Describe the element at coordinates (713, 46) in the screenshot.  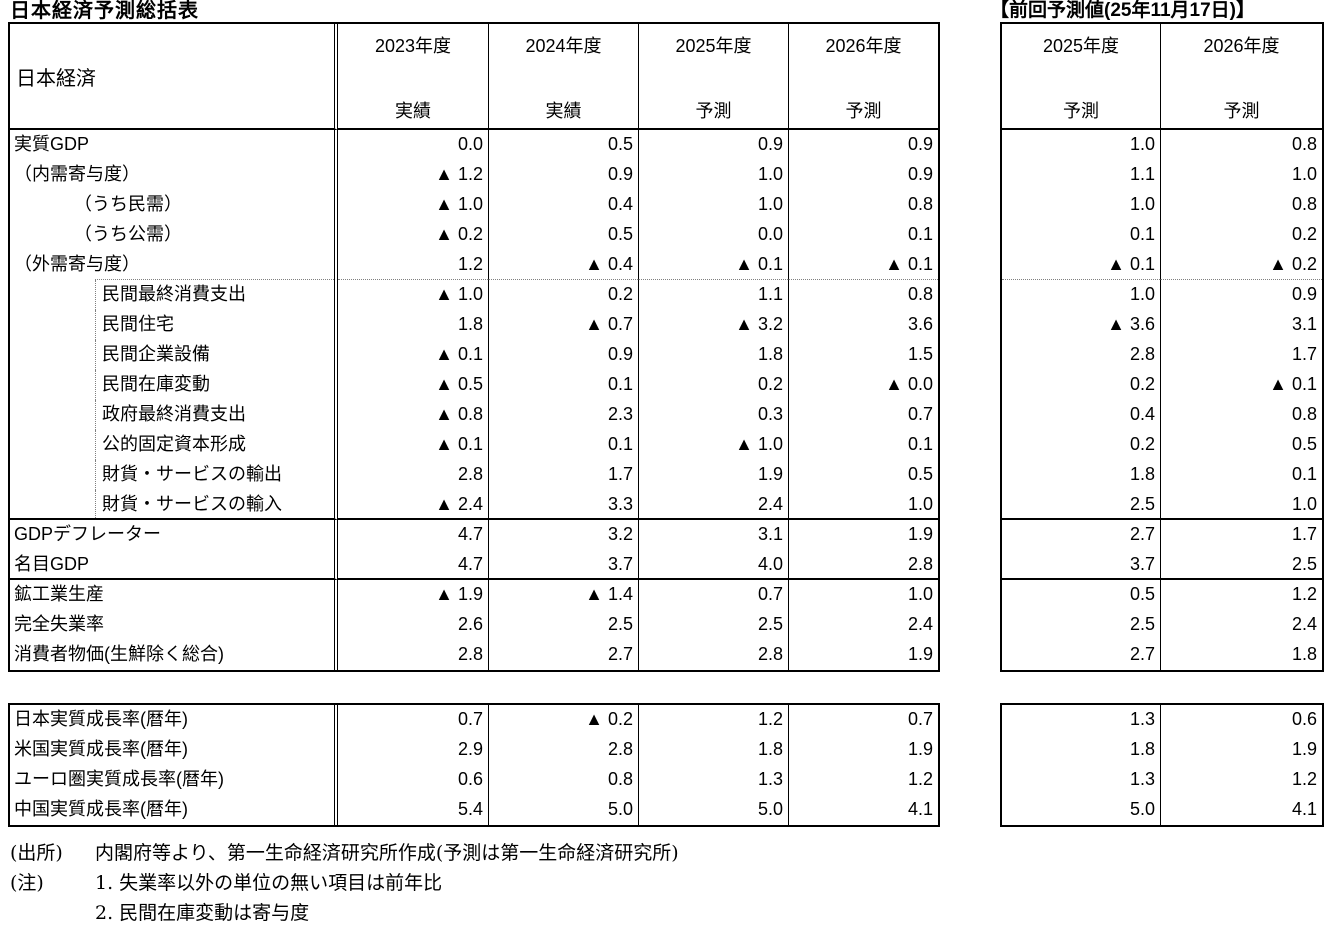
I see `column-year: 2025年度` at that location.